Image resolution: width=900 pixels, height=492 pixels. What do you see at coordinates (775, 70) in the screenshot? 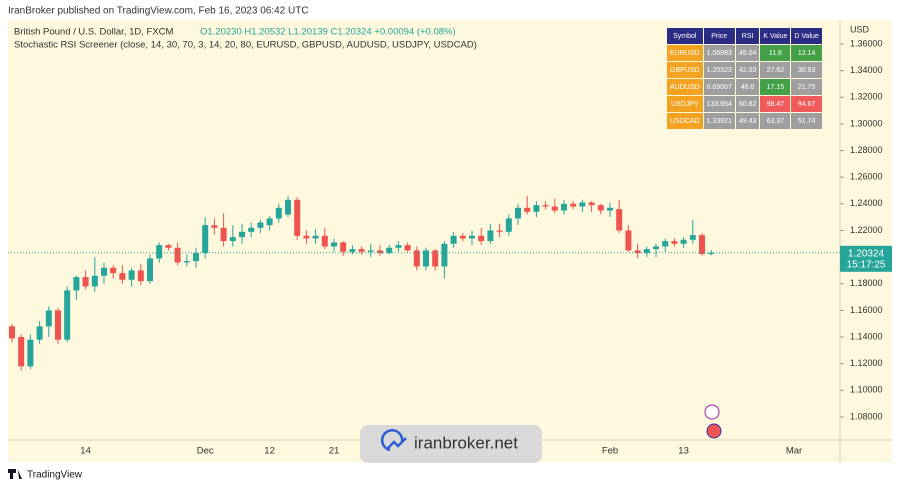
I see `table-cell: 27.62` at bounding box center [775, 70].